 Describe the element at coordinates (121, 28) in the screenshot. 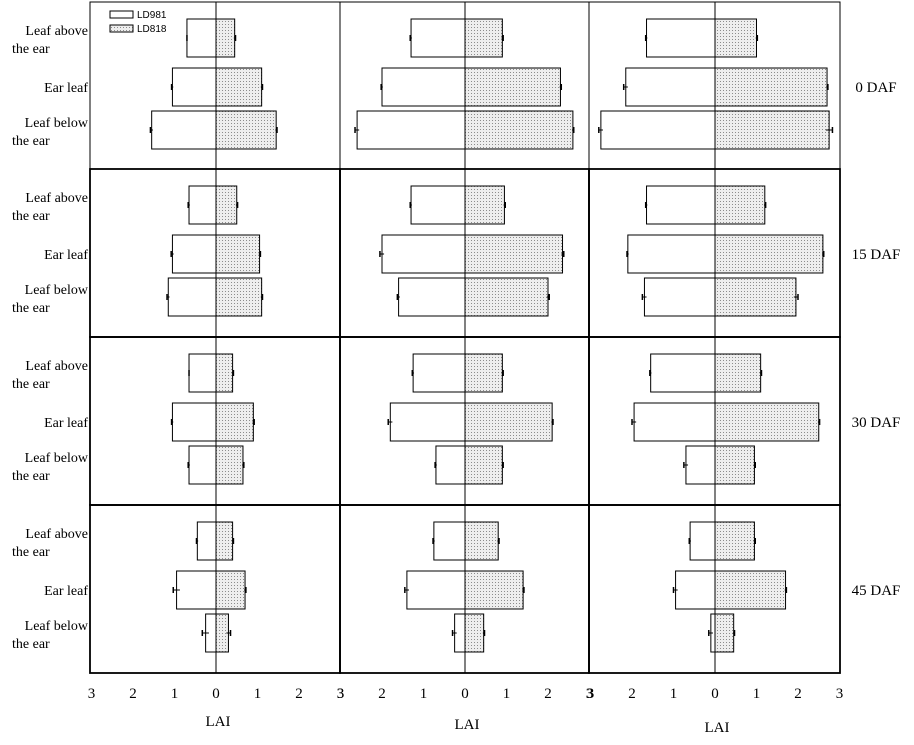

I see `legend-swatch-ld818` at that location.